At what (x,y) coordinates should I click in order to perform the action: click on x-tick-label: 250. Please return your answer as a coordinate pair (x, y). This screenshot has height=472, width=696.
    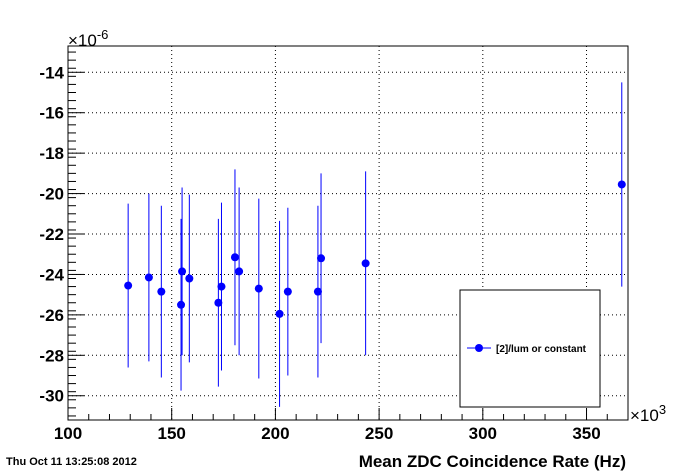
    Looking at the image, I should click on (379, 433).